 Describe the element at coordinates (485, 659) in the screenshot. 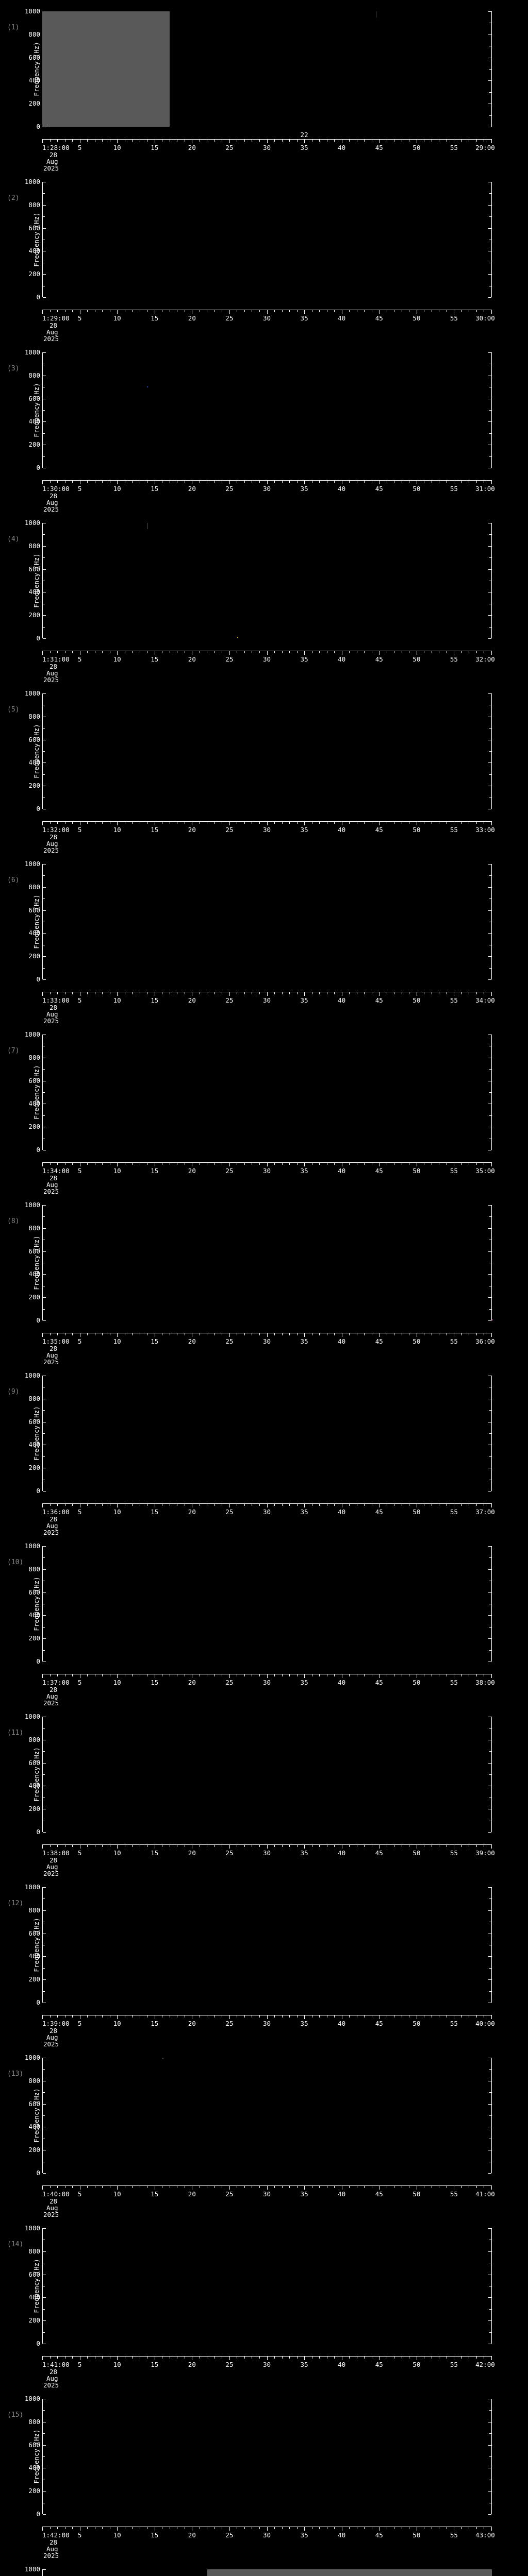

I see `x-axis-end-time: 32:00` at that location.